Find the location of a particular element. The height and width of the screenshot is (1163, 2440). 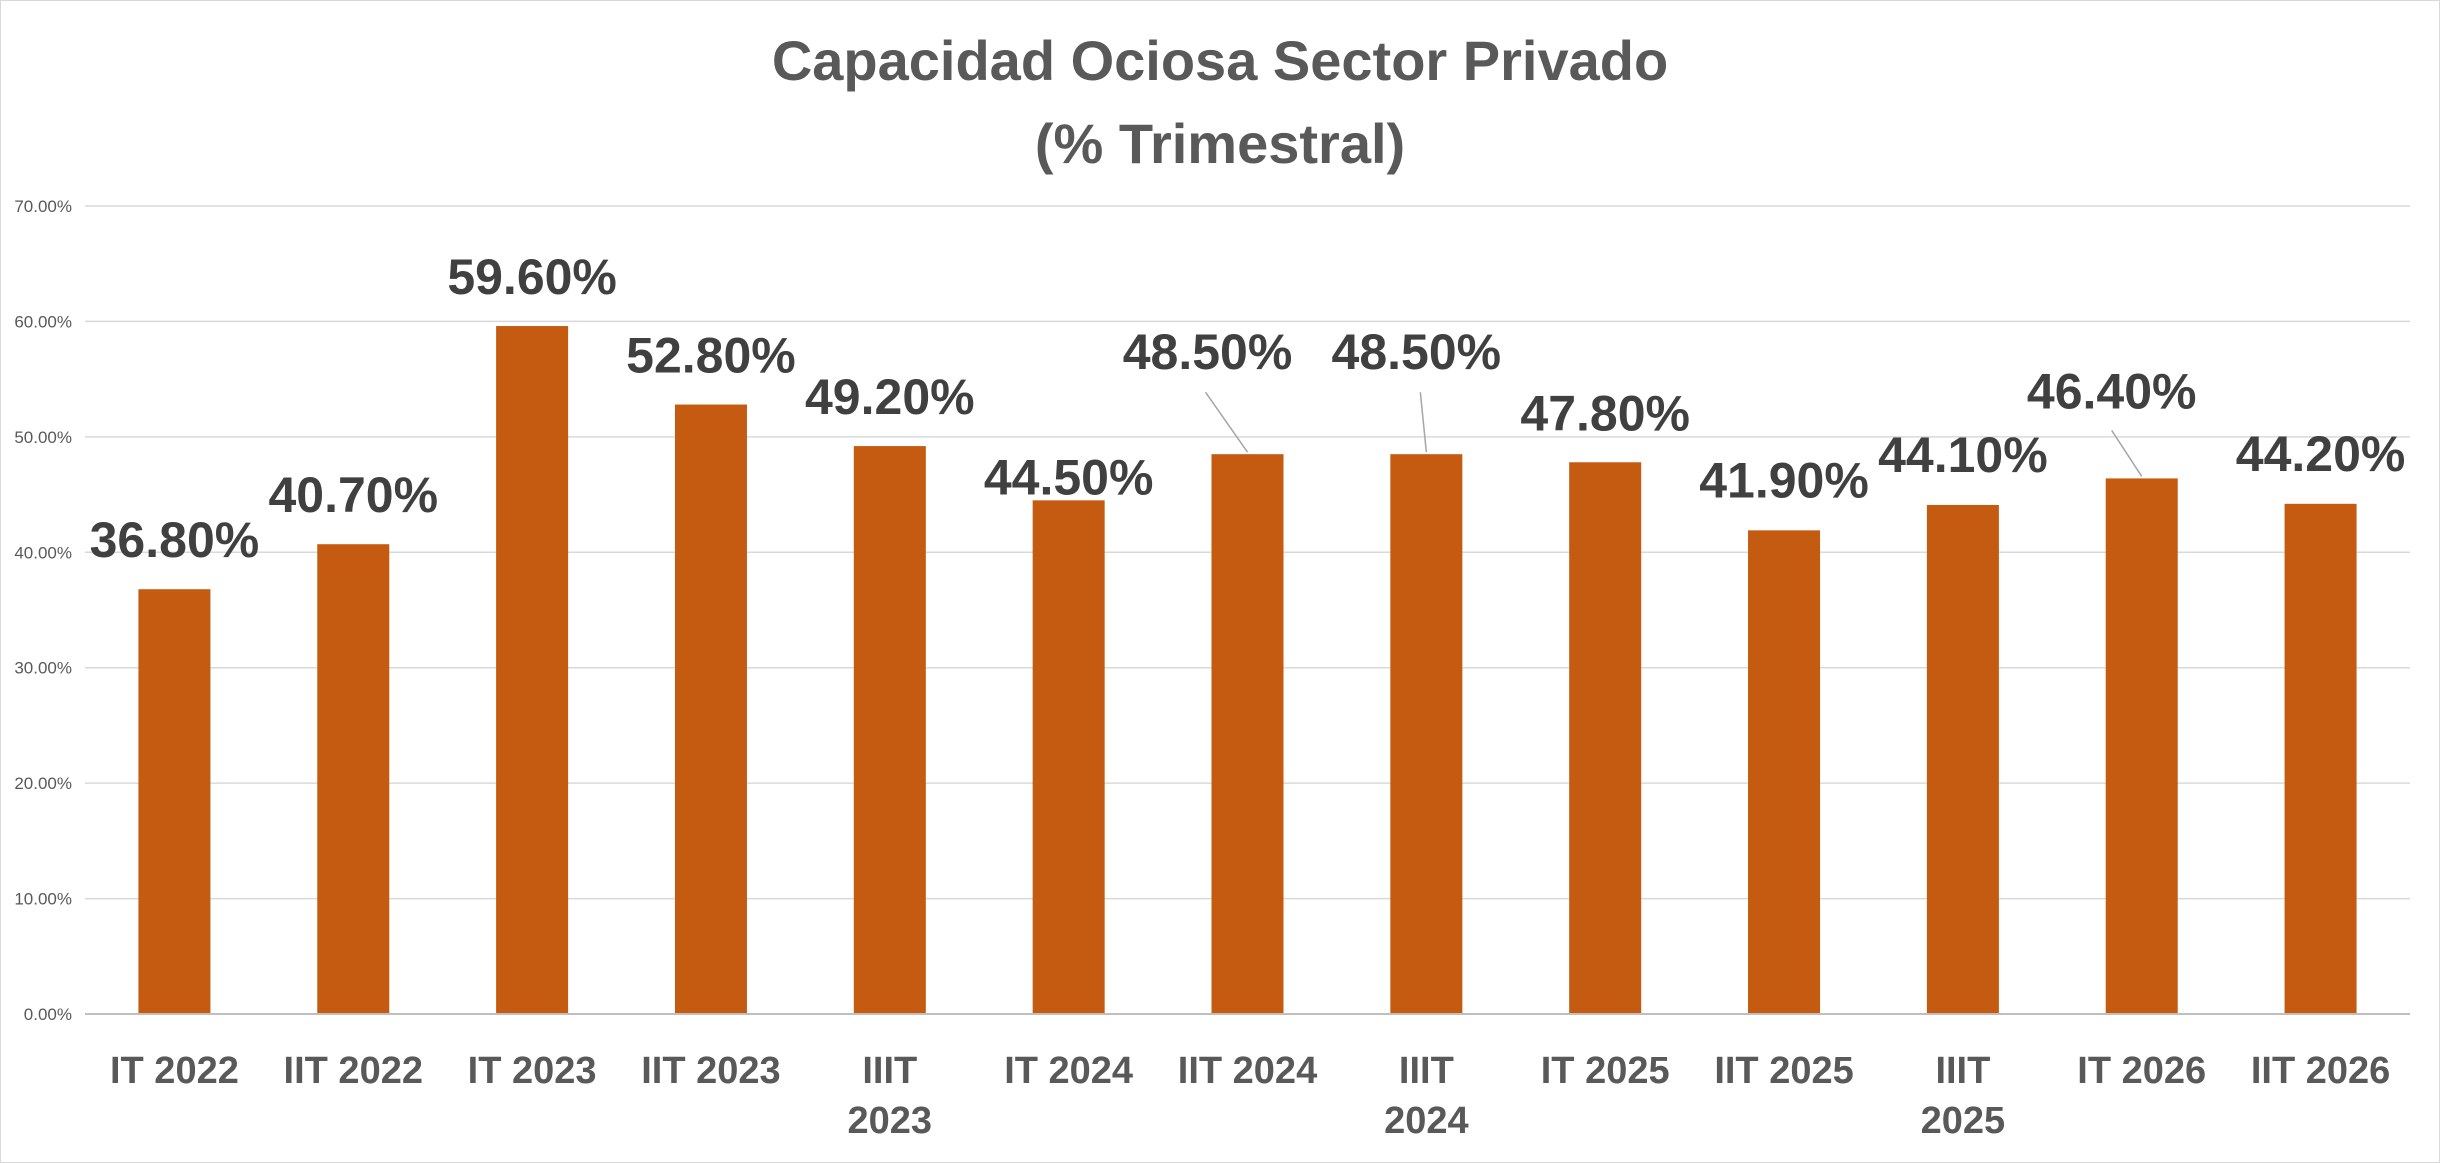

y-tick-label: 50.00% is located at coordinates (43, 437).